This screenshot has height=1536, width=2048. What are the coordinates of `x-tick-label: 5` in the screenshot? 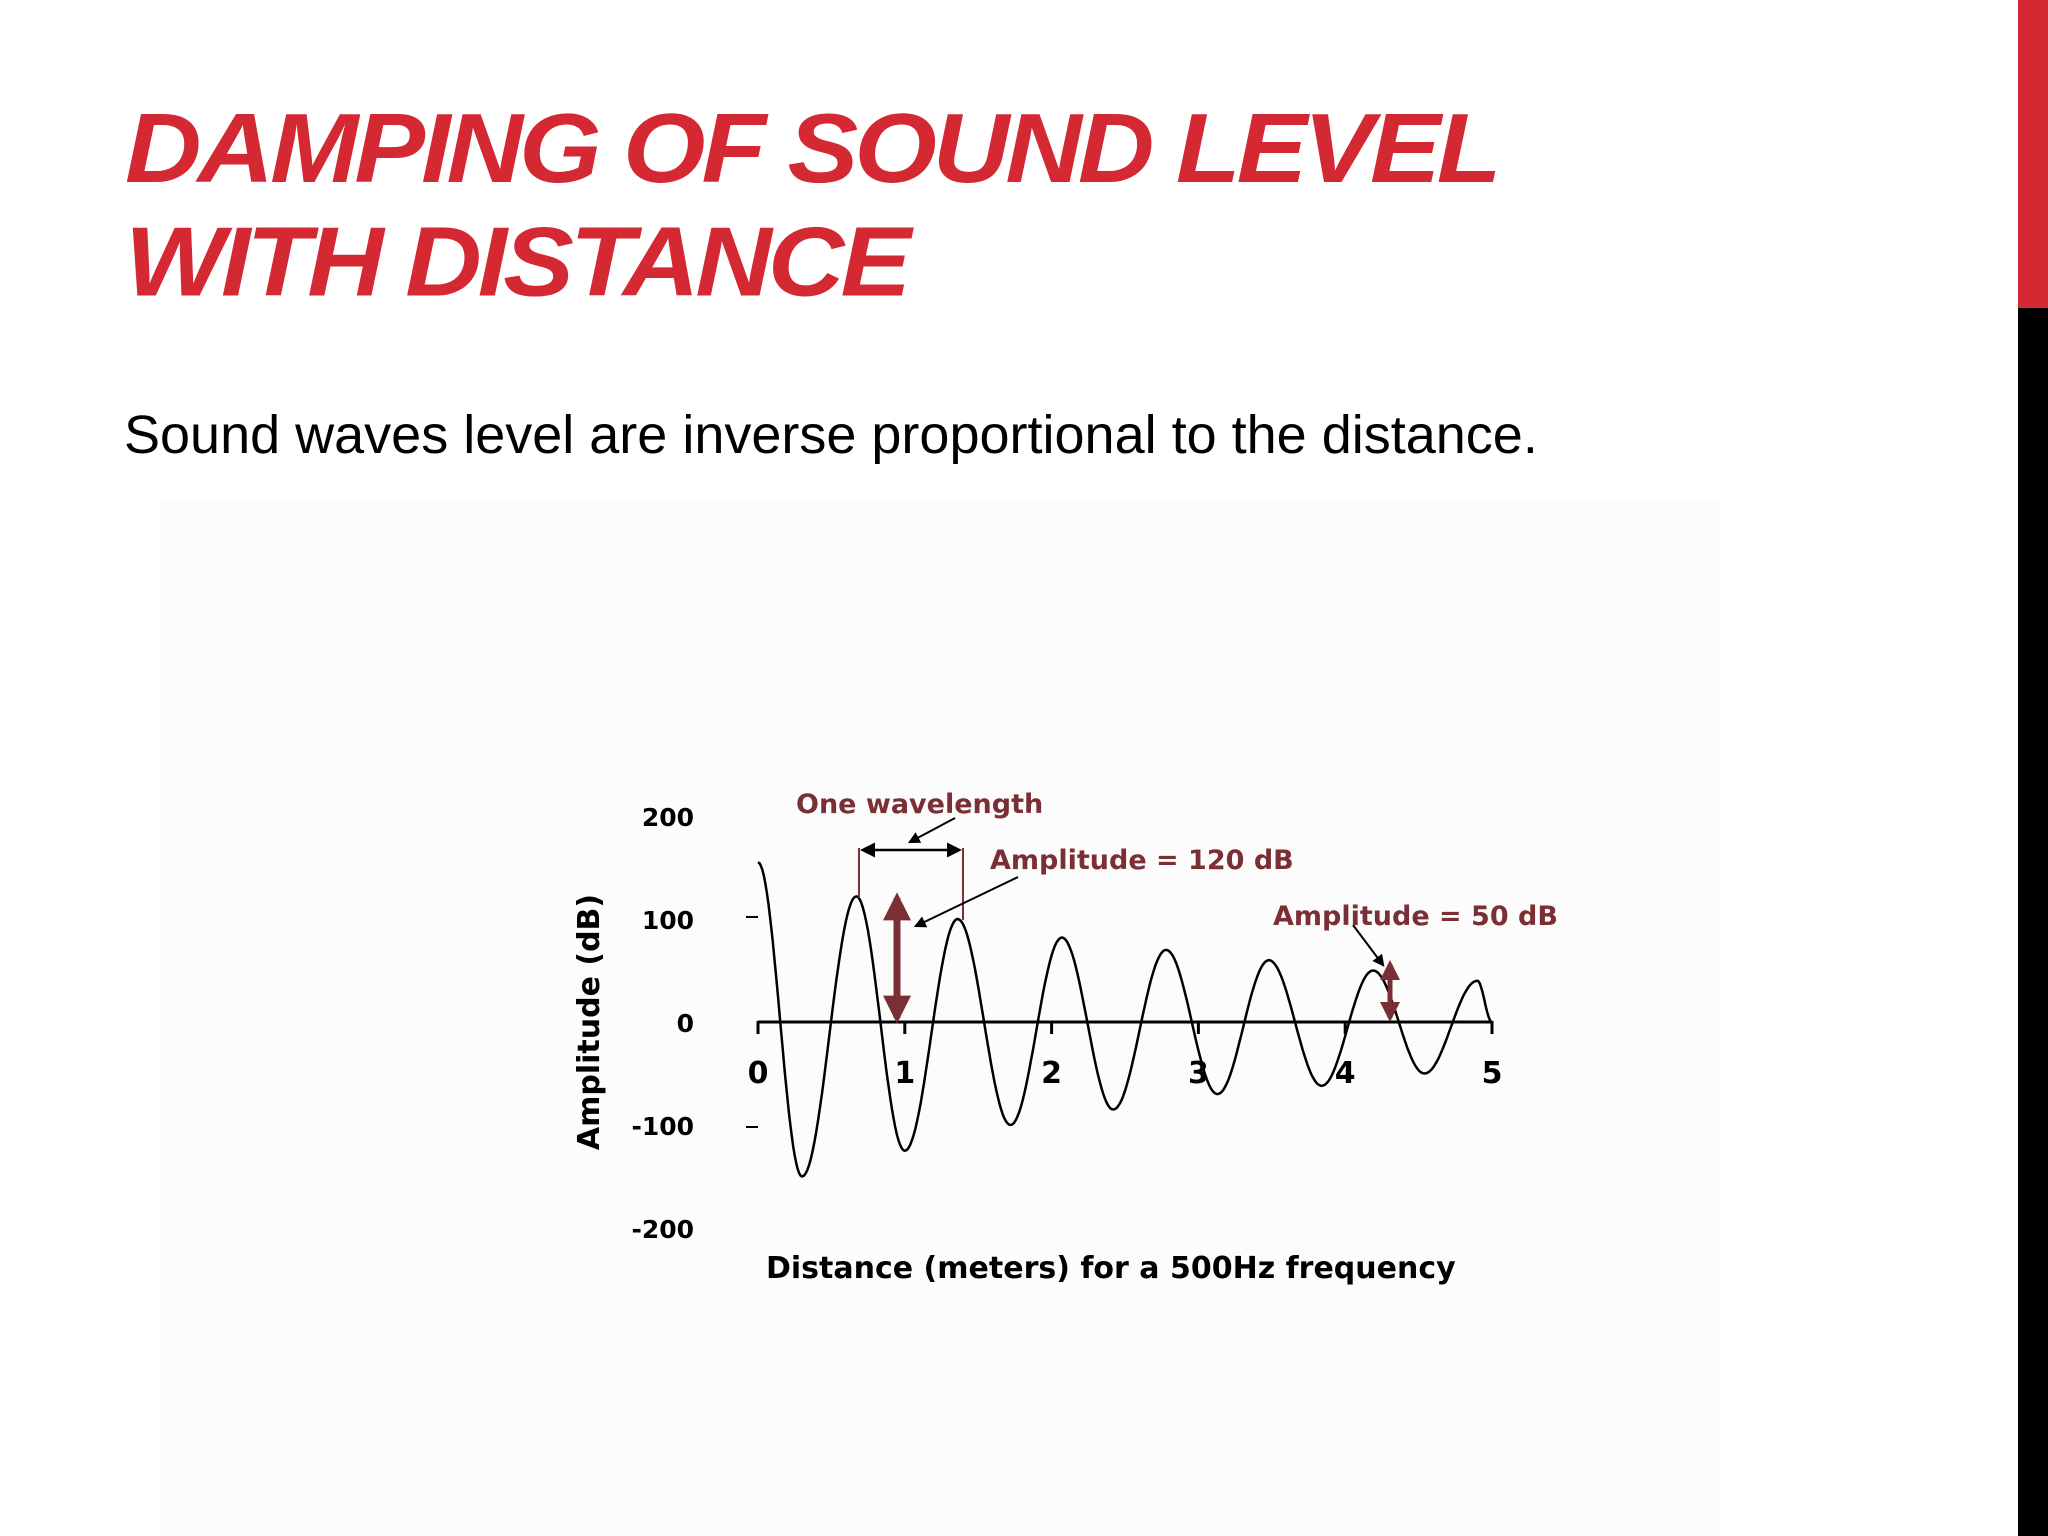 It's located at (1492, 1073).